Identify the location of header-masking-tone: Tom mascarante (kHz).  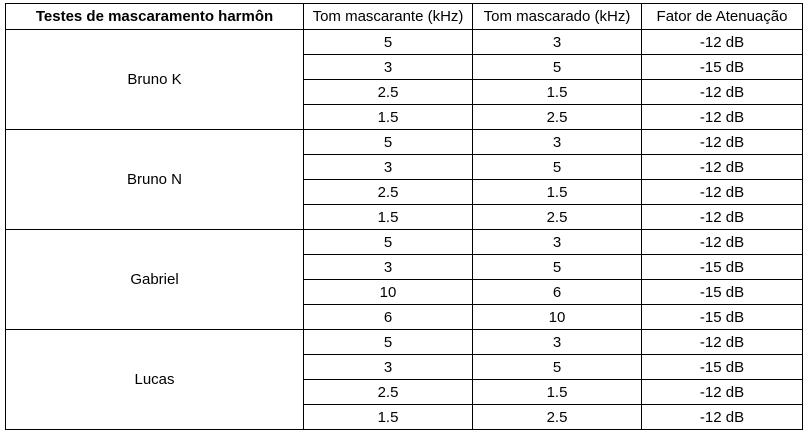
(388, 16).